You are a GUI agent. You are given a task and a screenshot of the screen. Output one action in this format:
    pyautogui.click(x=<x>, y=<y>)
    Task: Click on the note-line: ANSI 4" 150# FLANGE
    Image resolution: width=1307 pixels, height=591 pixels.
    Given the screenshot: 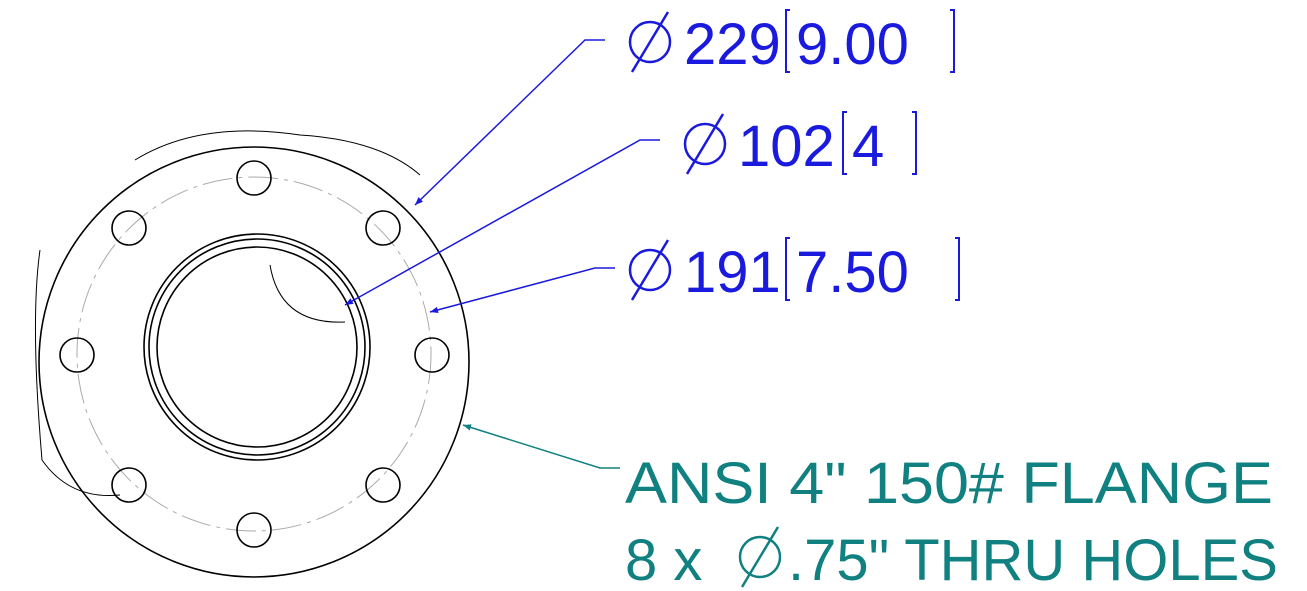 What is the action you would take?
    pyautogui.click(x=949, y=483)
    